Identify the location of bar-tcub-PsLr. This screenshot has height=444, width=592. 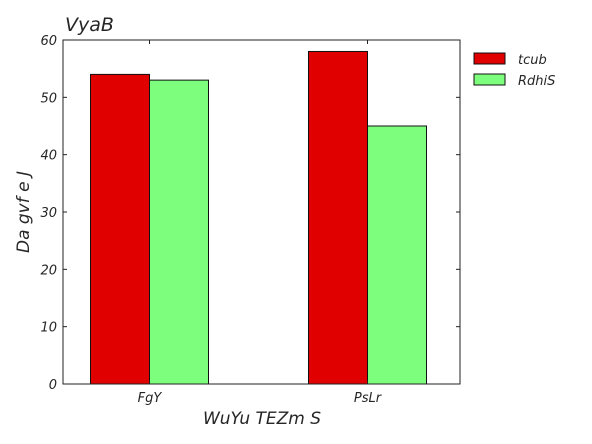
(338, 217).